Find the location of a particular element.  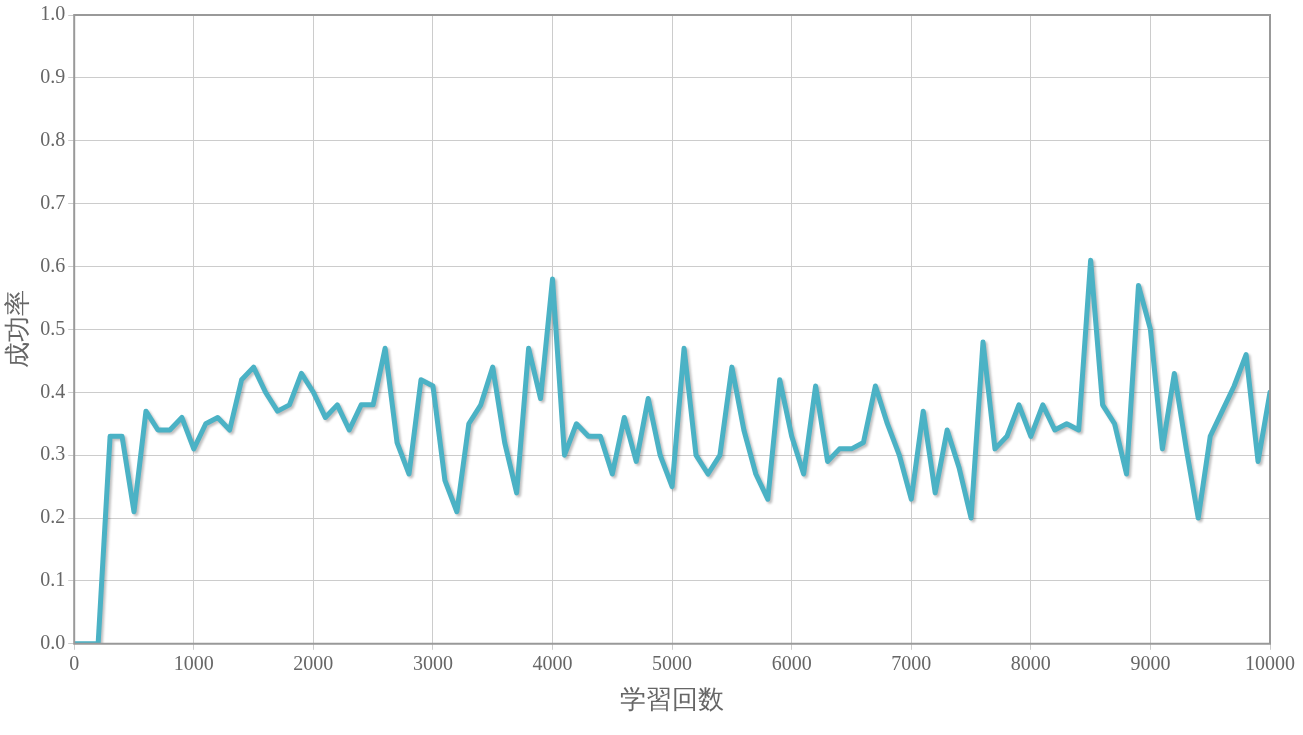

x-tick-label: 3000 is located at coordinates (432, 663).